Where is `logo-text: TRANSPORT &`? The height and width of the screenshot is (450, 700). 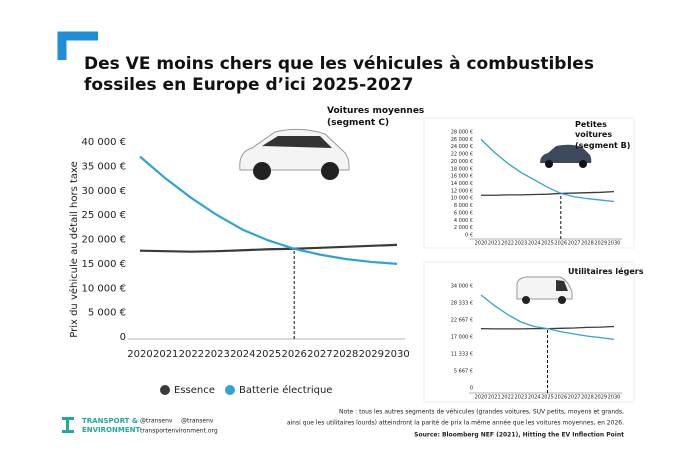
logo-text: TRANSPORT & is located at coordinates (110, 421).